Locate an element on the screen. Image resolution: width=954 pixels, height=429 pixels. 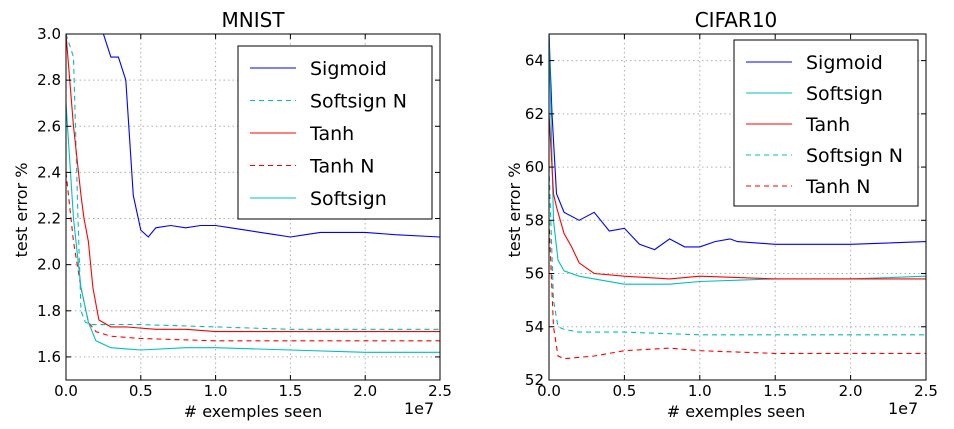
cifar10-ytick-label: 52 is located at coordinates (534, 380).